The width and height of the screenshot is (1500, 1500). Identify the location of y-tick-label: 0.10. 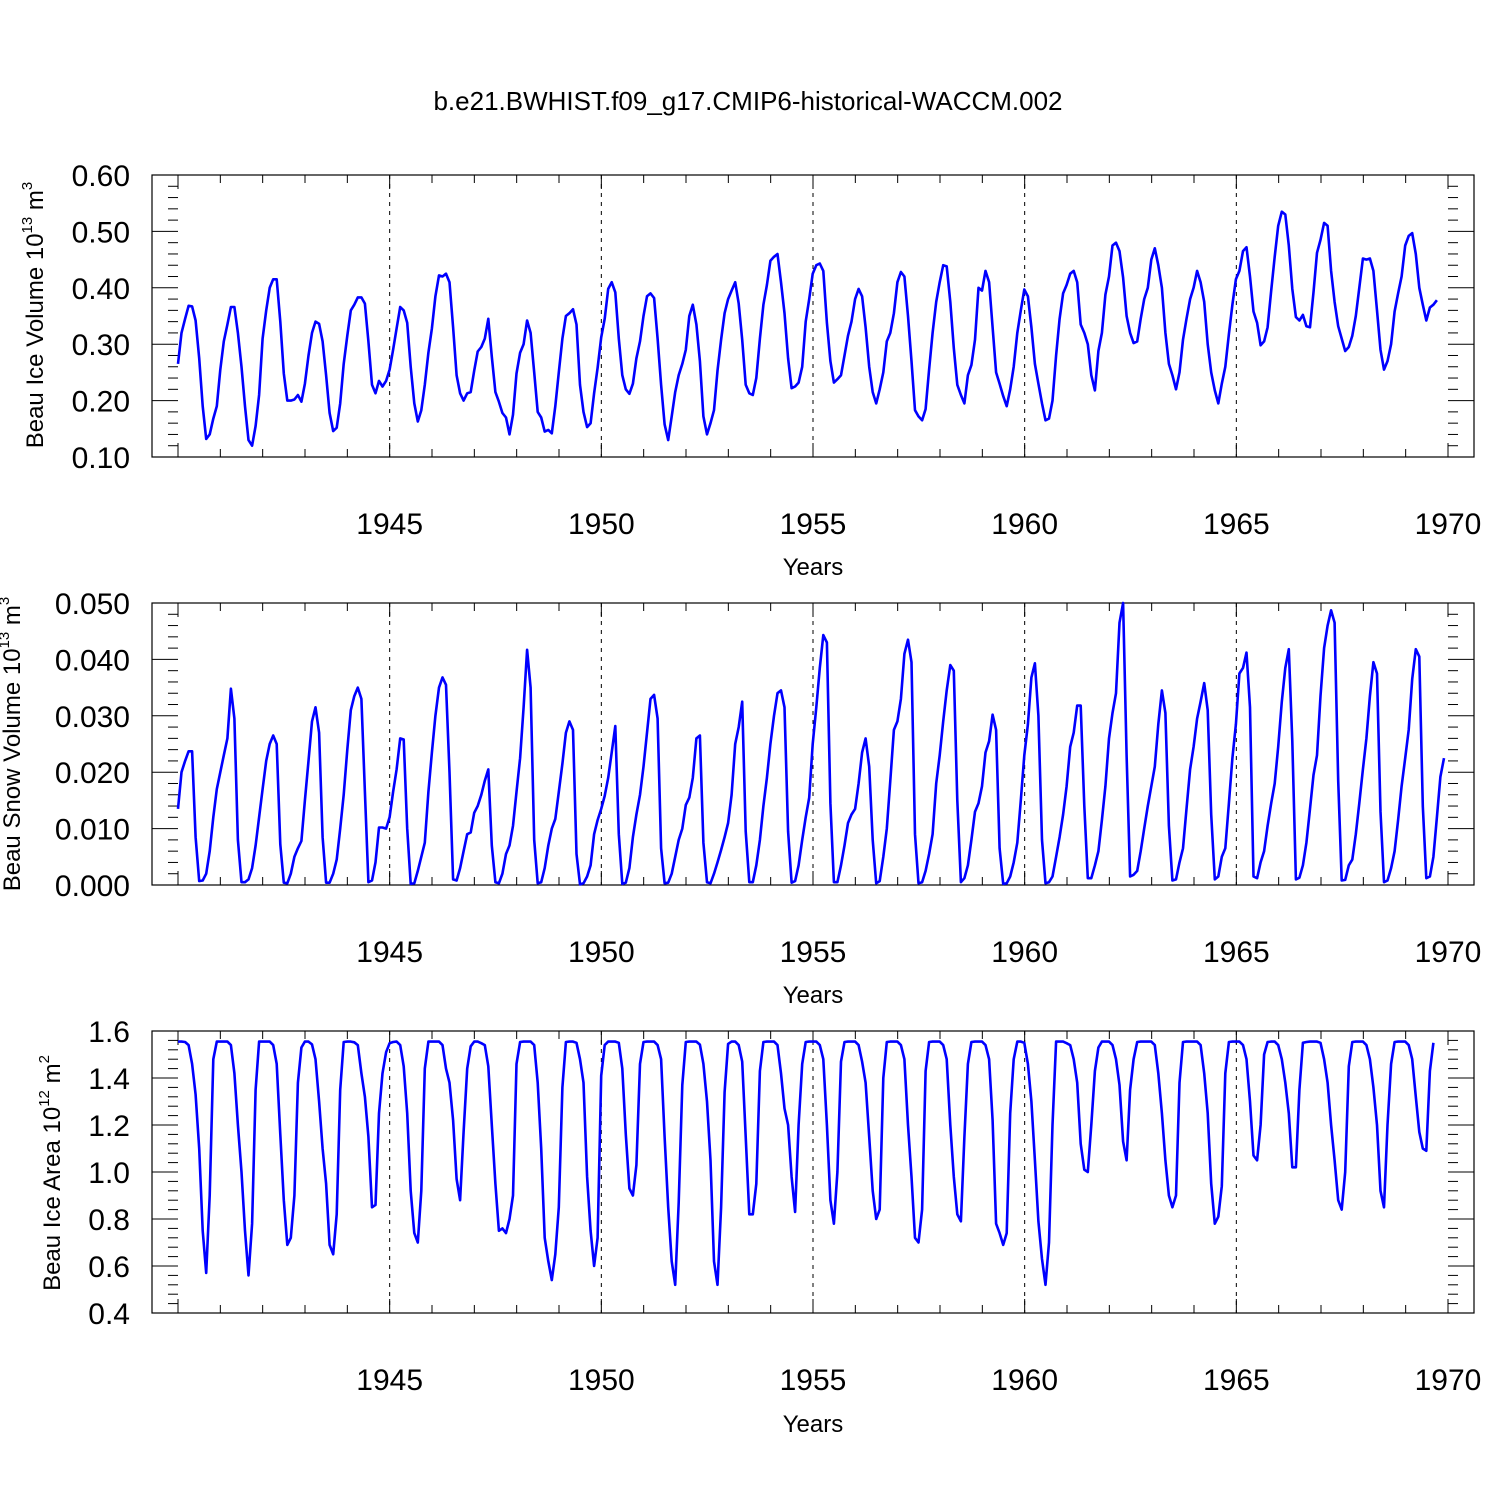
(101, 458).